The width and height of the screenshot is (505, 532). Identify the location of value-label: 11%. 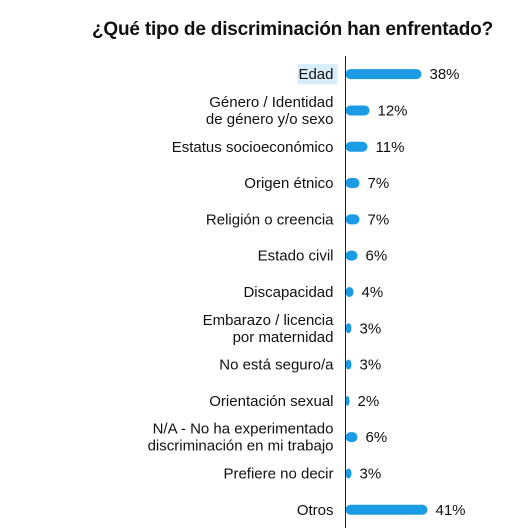
(390, 147).